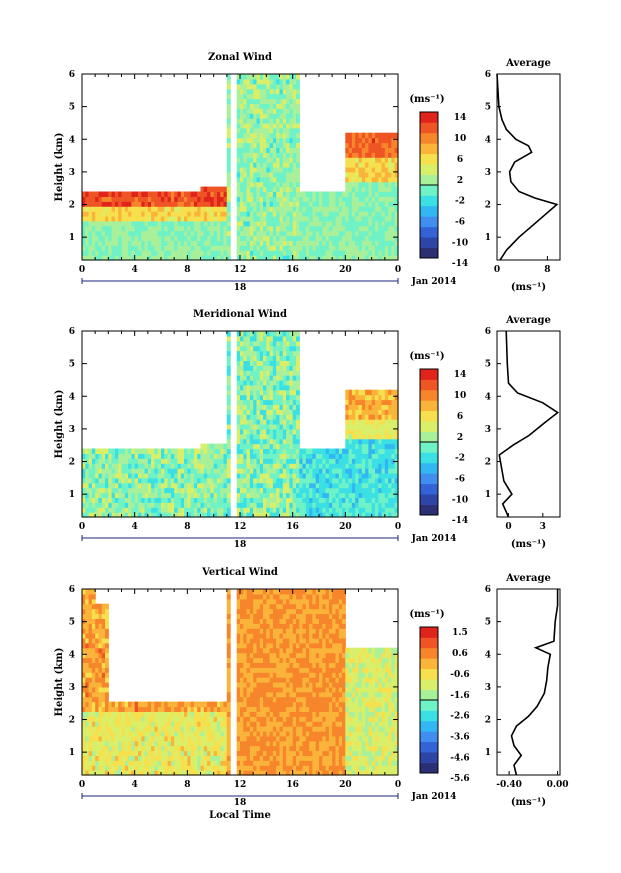 The width and height of the screenshot is (621, 873). What do you see at coordinates (429, 138) in the screenshot?
I see `colorbar-swatch` at bounding box center [429, 138].